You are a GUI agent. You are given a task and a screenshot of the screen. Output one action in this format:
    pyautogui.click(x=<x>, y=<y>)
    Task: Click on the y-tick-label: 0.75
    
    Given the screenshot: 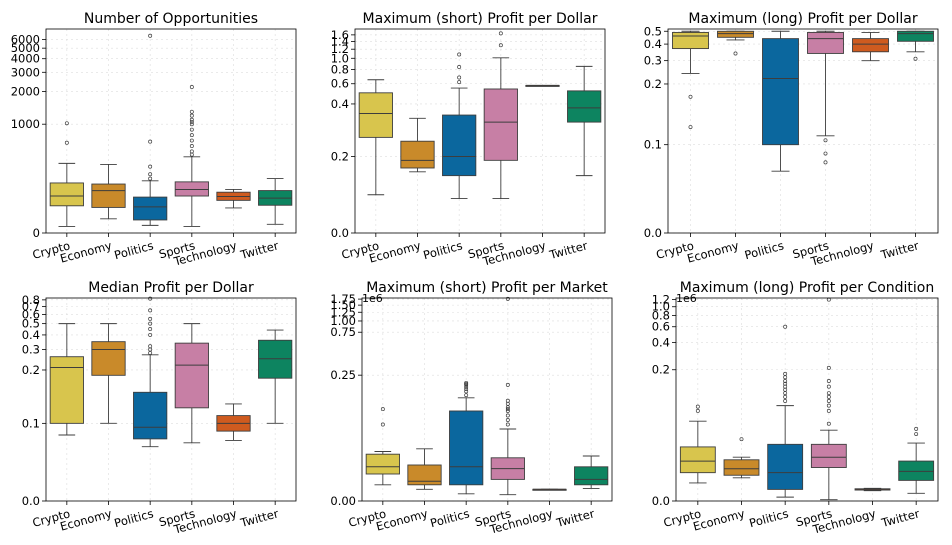 What is the action you would take?
    pyautogui.click(x=343, y=332)
    